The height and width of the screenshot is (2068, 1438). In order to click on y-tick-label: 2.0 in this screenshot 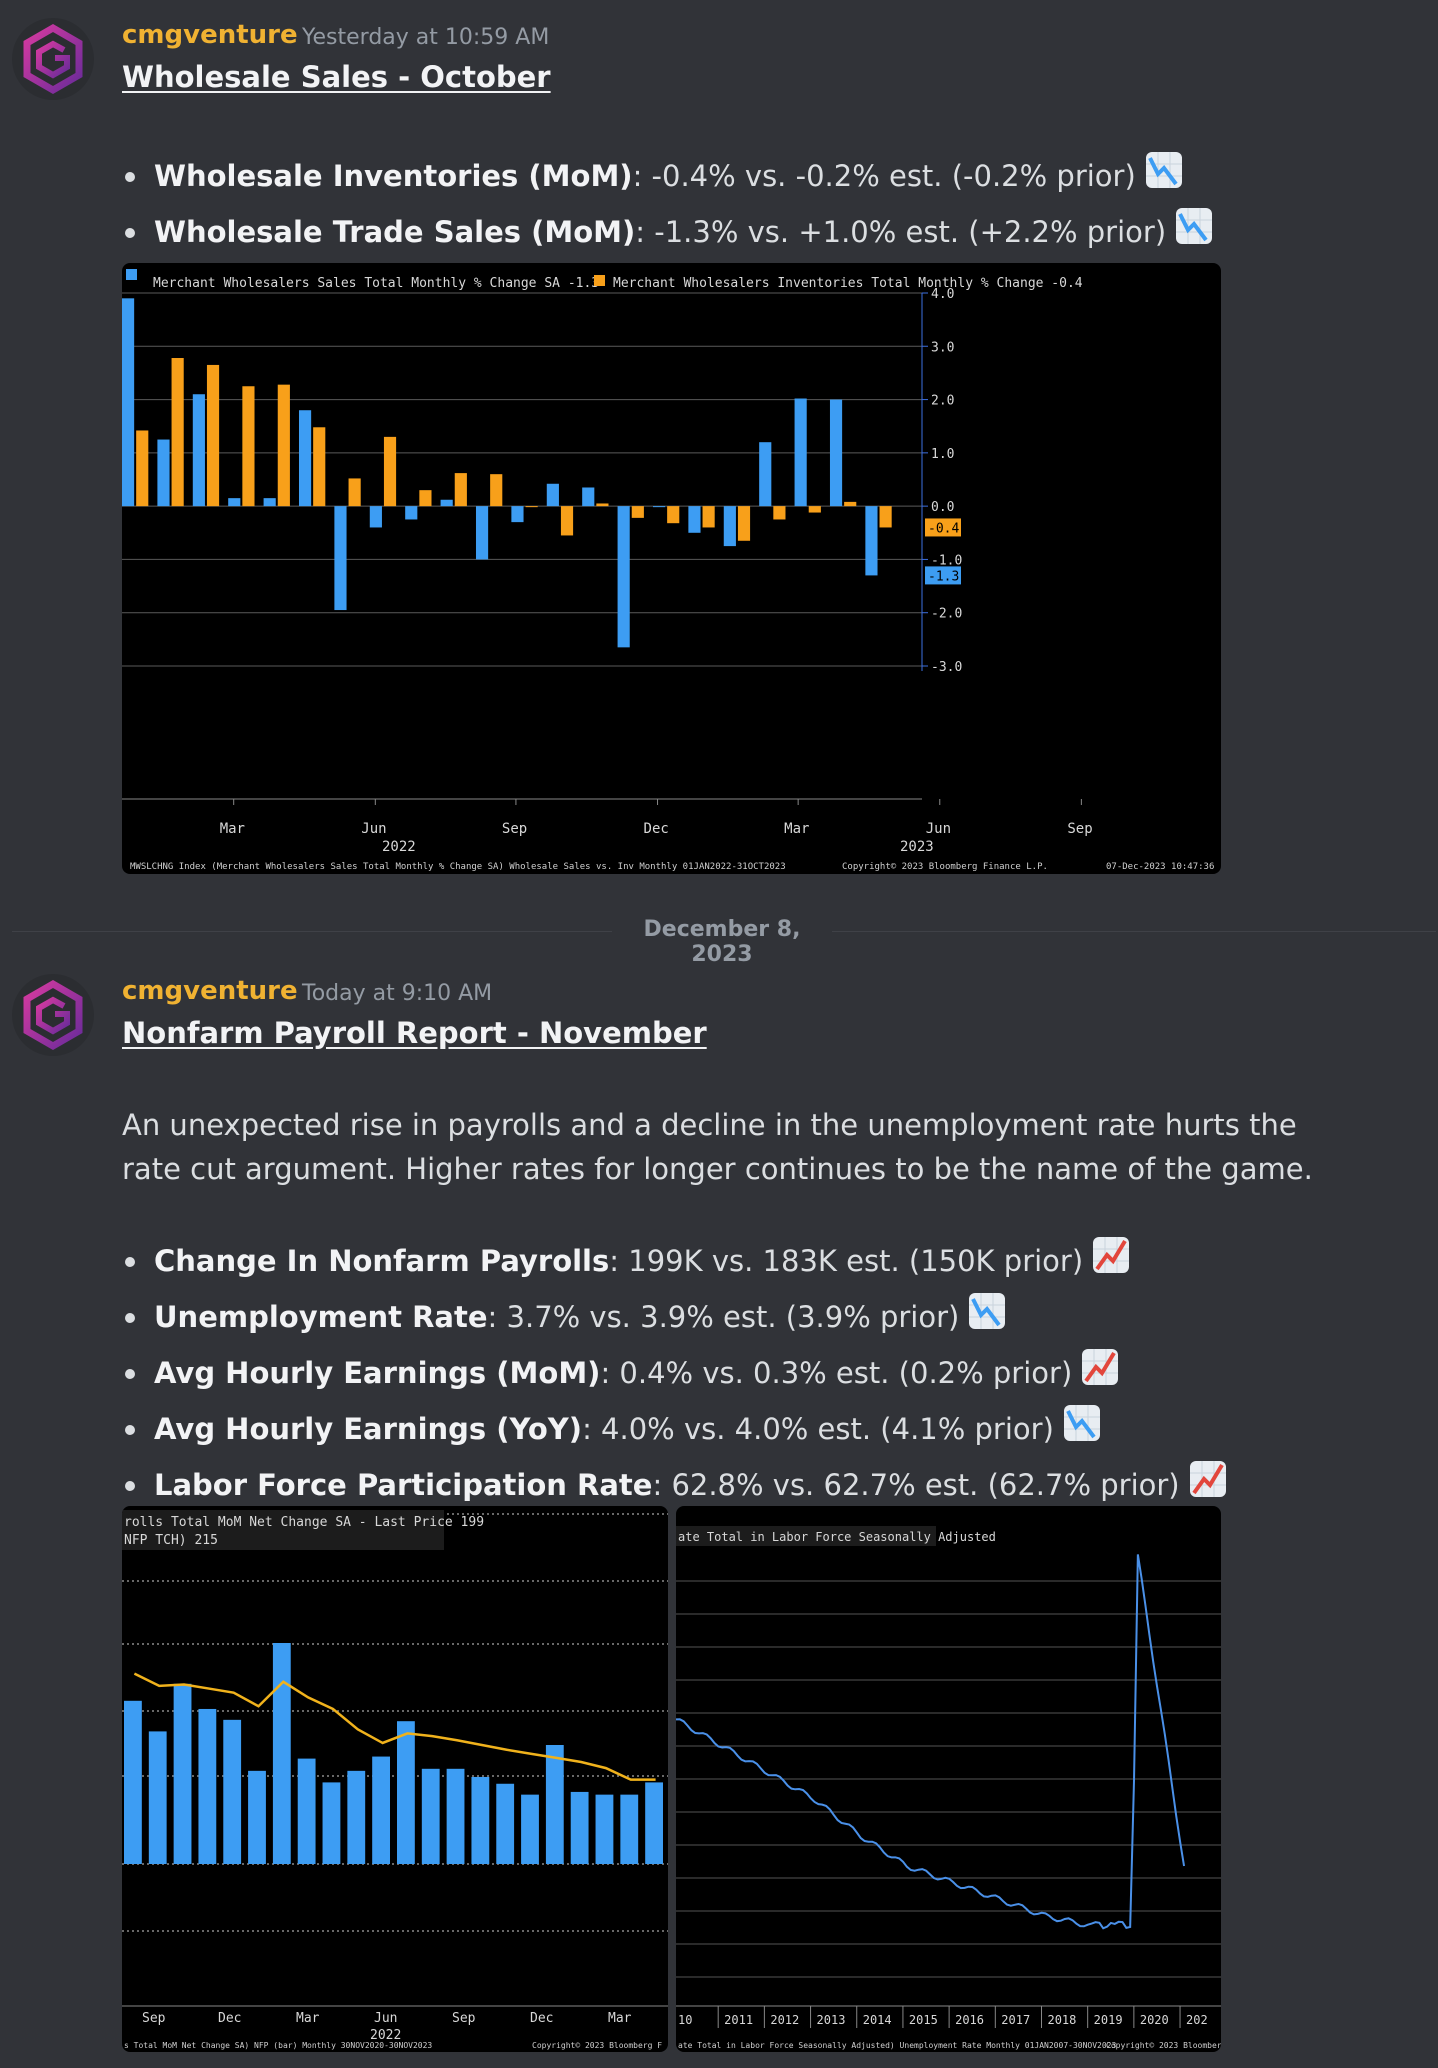, I will do `click(942, 401)`.